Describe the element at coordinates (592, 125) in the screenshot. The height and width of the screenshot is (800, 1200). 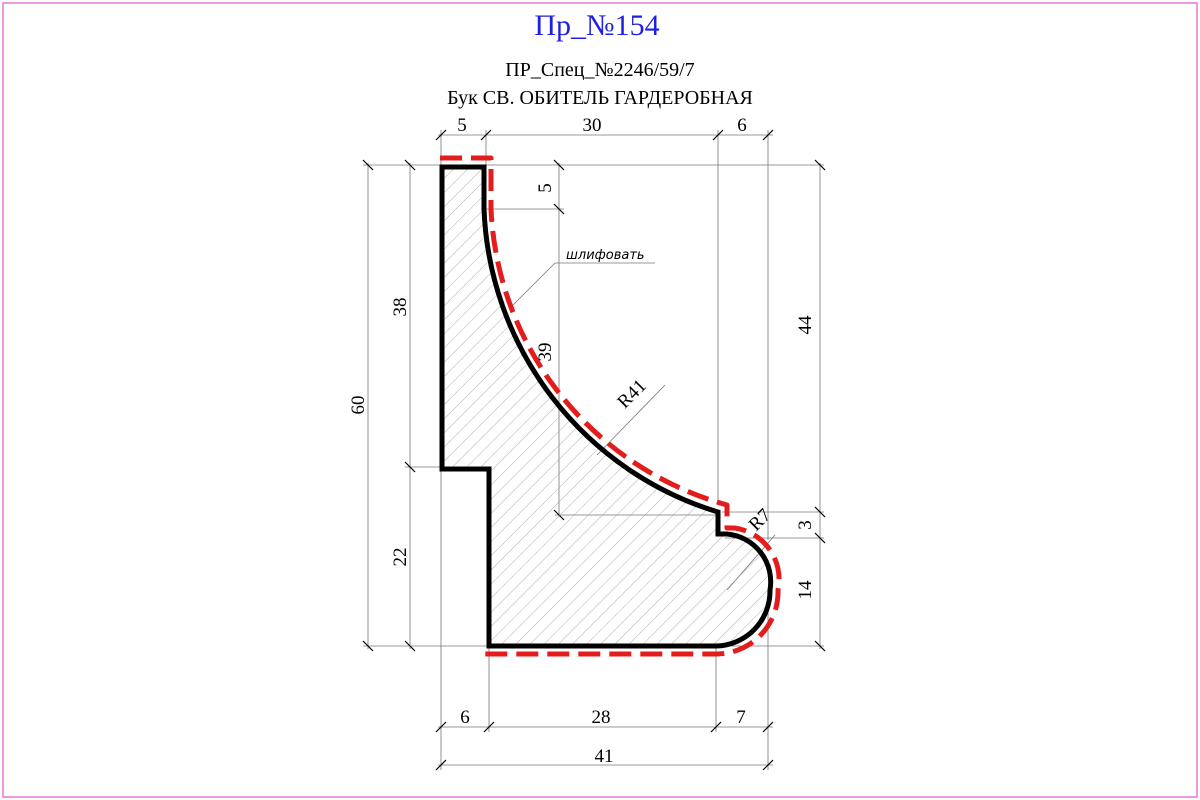
I see `dim-top-middle: 30` at that location.